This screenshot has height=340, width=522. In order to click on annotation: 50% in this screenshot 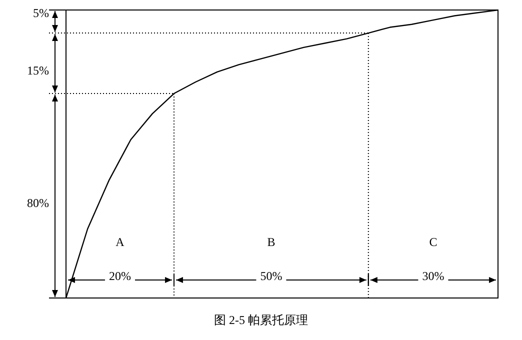, I will do `click(271, 276)`.